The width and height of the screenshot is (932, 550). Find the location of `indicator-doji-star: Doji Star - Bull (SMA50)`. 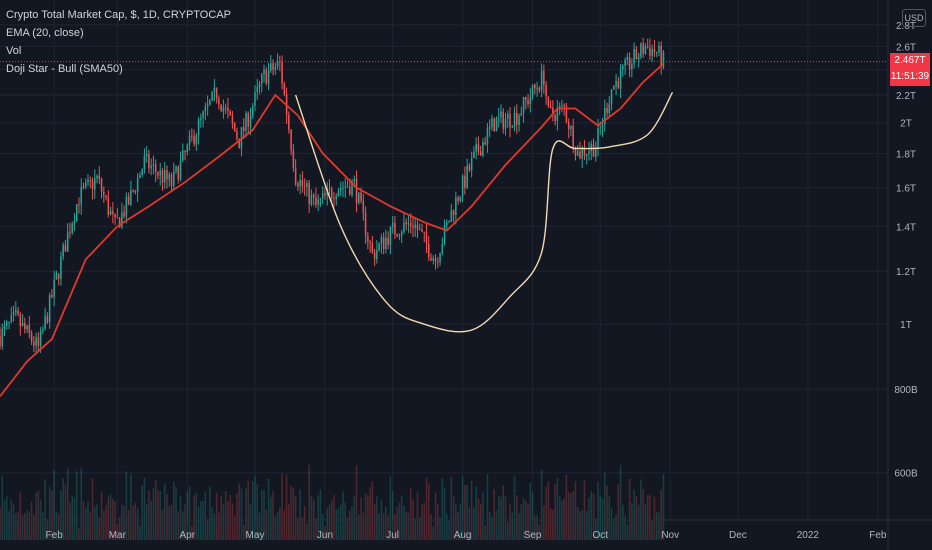

indicator-doji-star: Doji Star - Bull (SMA50) is located at coordinates (64, 69).